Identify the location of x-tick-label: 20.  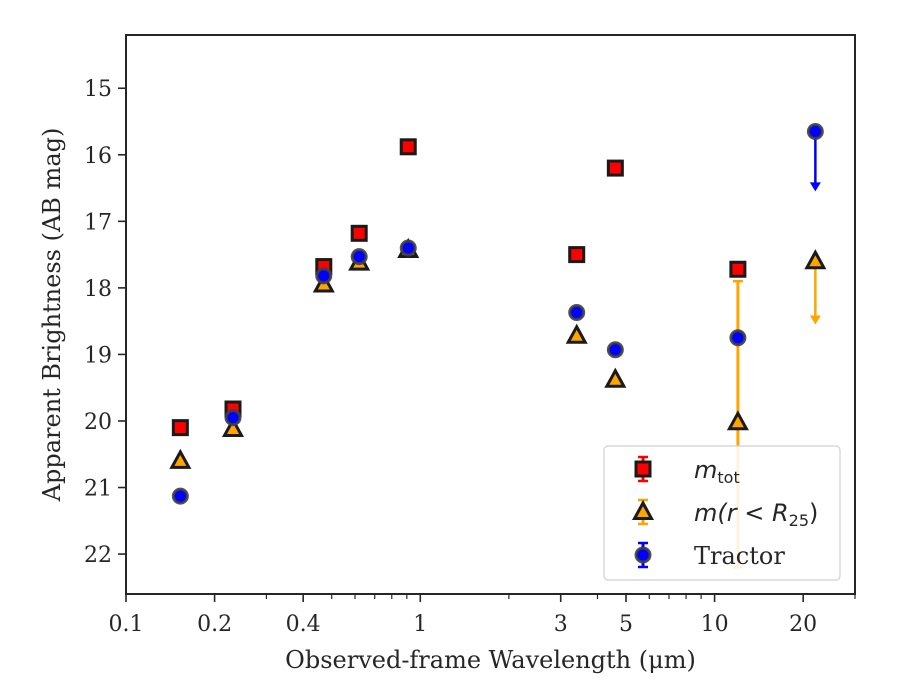
(803, 624).